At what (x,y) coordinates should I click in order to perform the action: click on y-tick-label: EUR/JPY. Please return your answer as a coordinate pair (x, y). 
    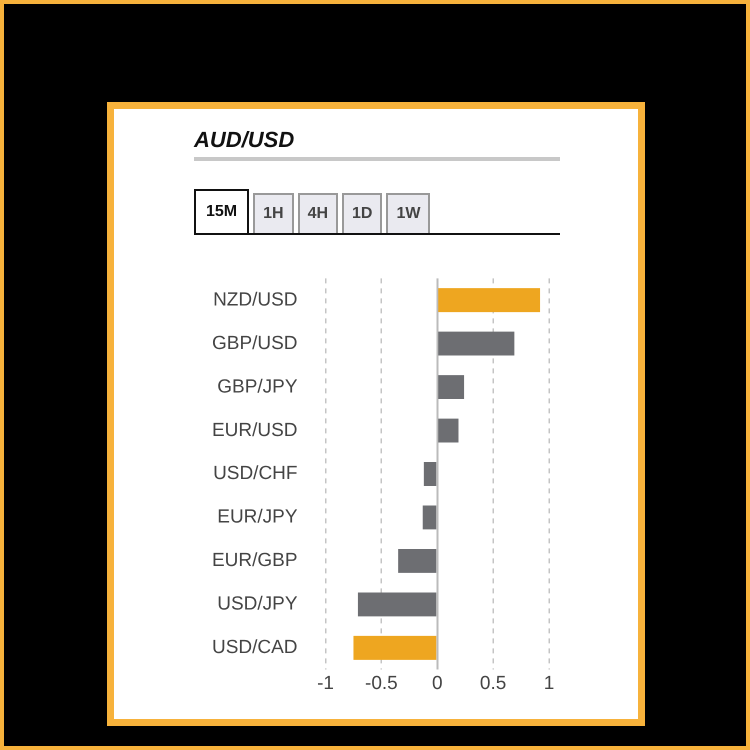
    Looking at the image, I should click on (257, 517).